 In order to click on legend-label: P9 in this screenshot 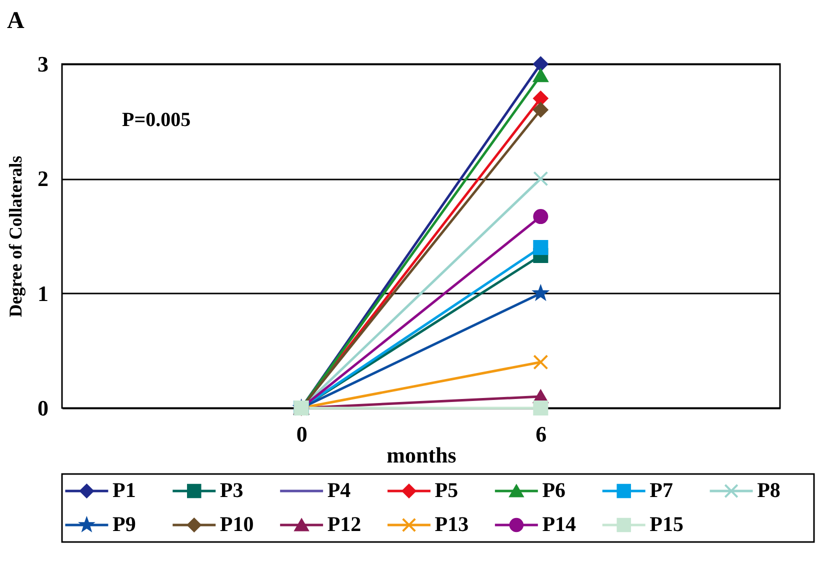, I will do `click(124, 524)`.